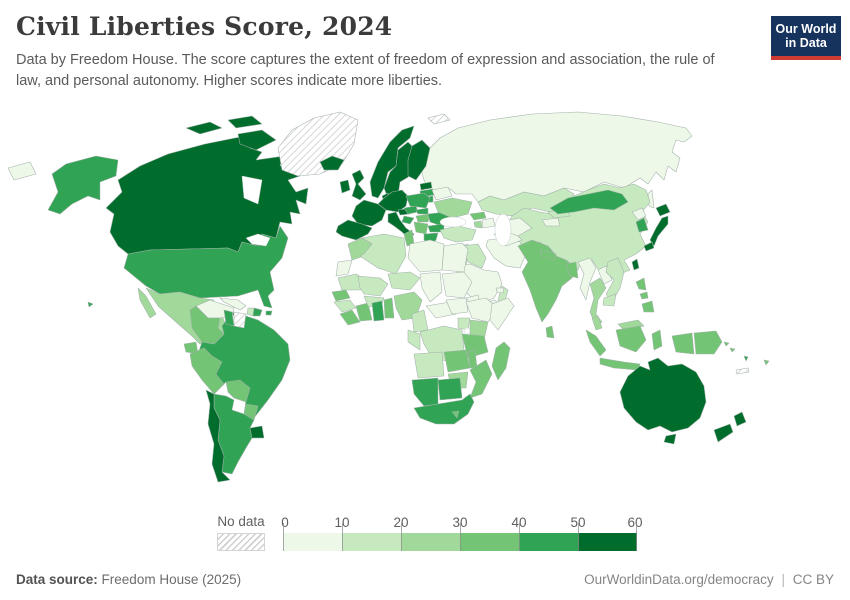 The width and height of the screenshot is (850, 600). What do you see at coordinates (679, 579) in the screenshot?
I see `owid-url-link: OurWorldinData.org/democracy` at bounding box center [679, 579].